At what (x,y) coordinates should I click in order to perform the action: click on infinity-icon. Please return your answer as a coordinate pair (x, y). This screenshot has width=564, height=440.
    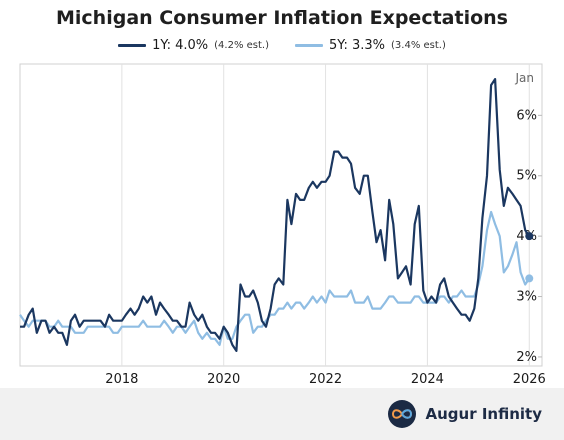
    Looking at the image, I should click on (401, 414).